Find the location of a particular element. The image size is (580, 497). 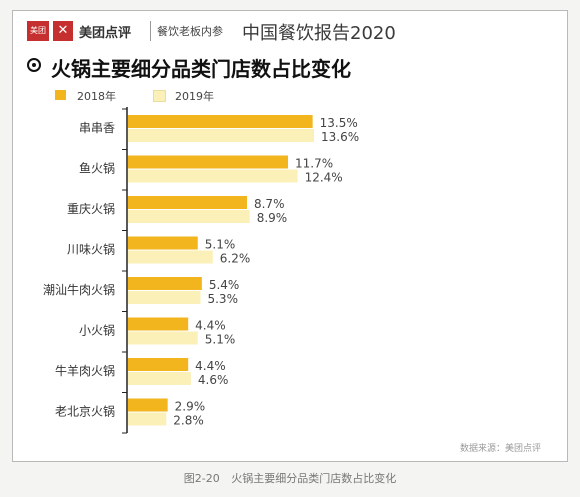

legend-swatch-2019 is located at coordinates (159, 96).